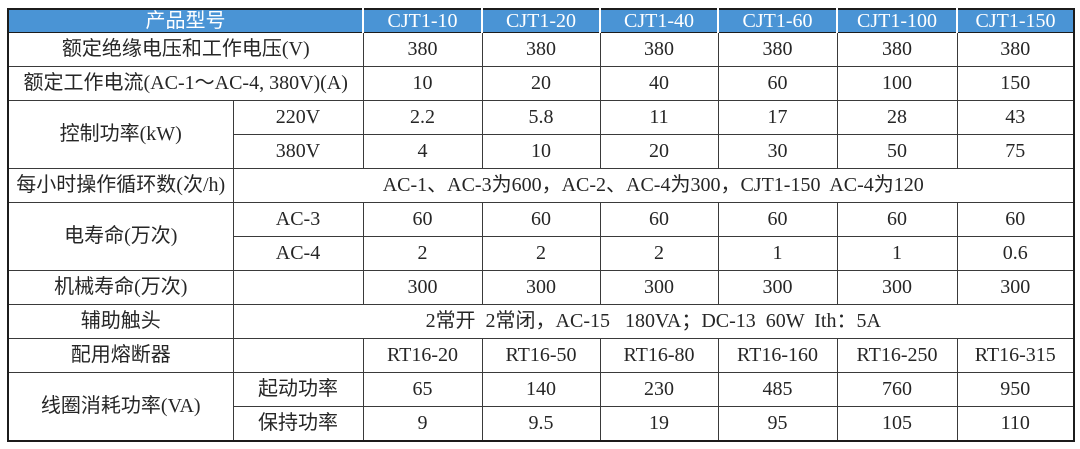 The height and width of the screenshot is (449, 1080). Describe the element at coordinates (298, 117) in the screenshot. I see `sub-label-220v: 220V` at that location.